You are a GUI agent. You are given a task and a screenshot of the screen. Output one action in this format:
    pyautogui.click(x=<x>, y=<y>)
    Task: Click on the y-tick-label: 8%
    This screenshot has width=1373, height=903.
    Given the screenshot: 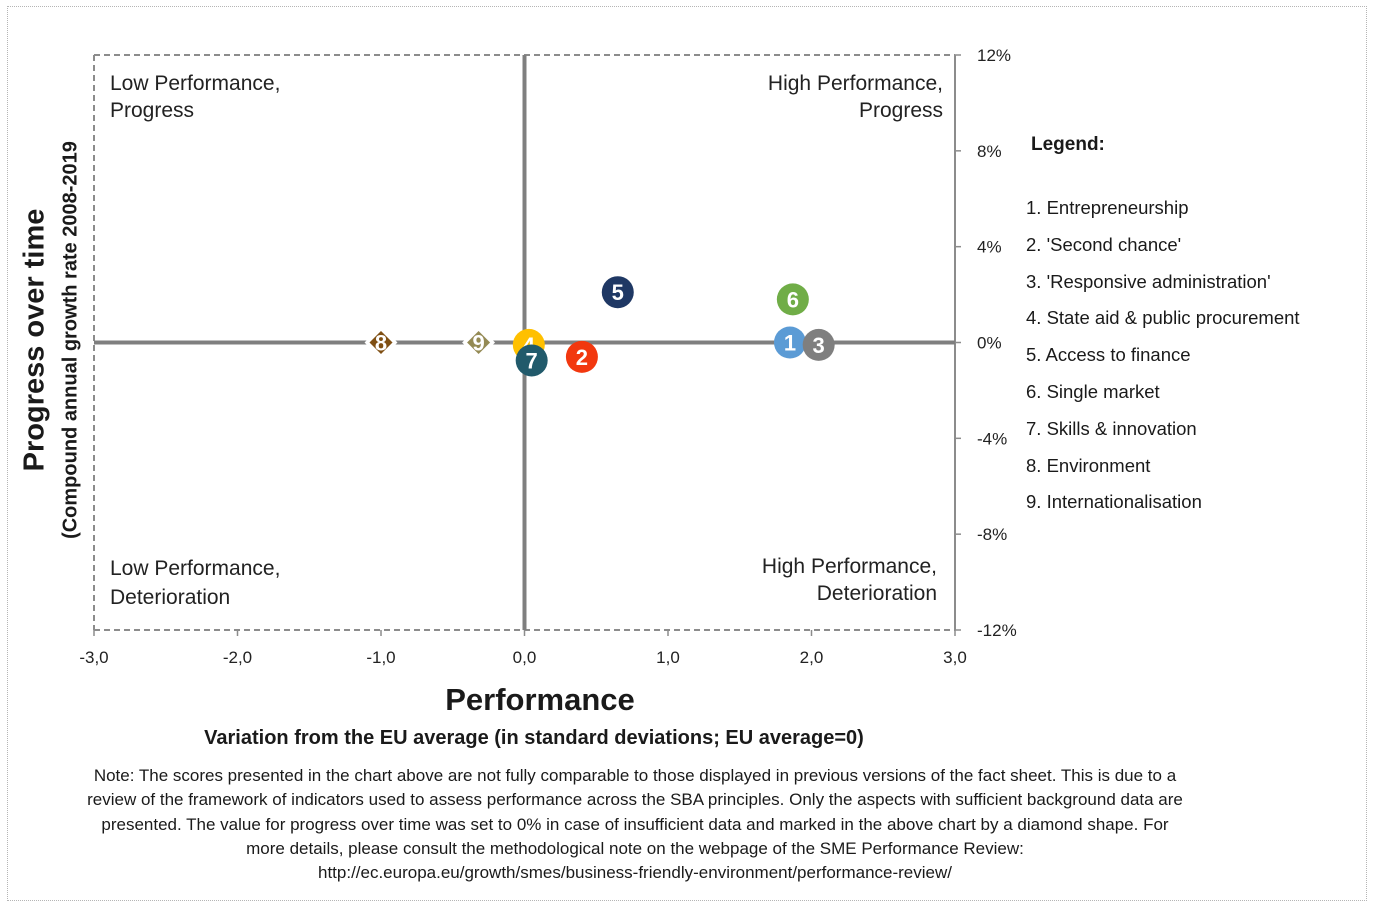 What is the action you would take?
    pyautogui.click(x=989, y=151)
    